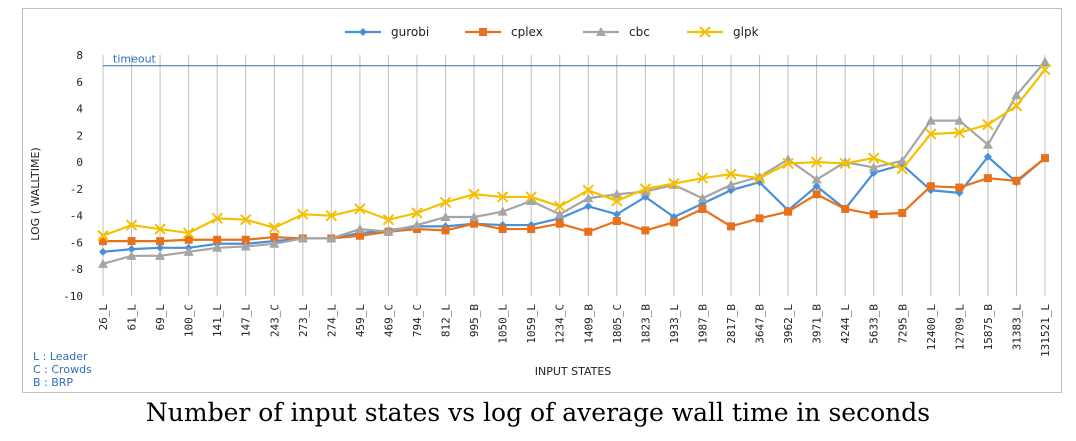 Image resolution: width=1076 pixels, height=441 pixels. Describe the element at coordinates (360, 320) in the screenshot. I see `x-tick-label: 459_L` at that location.